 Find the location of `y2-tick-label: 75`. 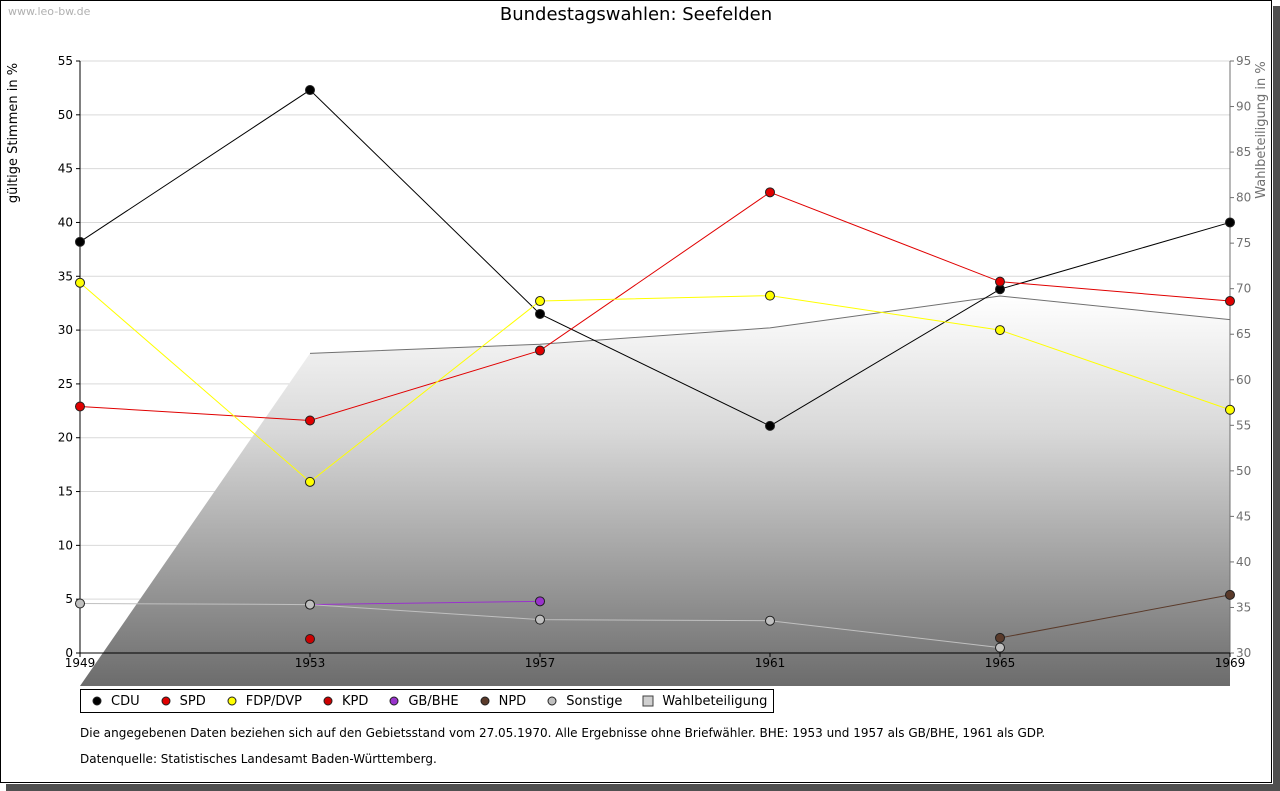

y2-tick-label: 75 is located at coordinates (1243, 243).